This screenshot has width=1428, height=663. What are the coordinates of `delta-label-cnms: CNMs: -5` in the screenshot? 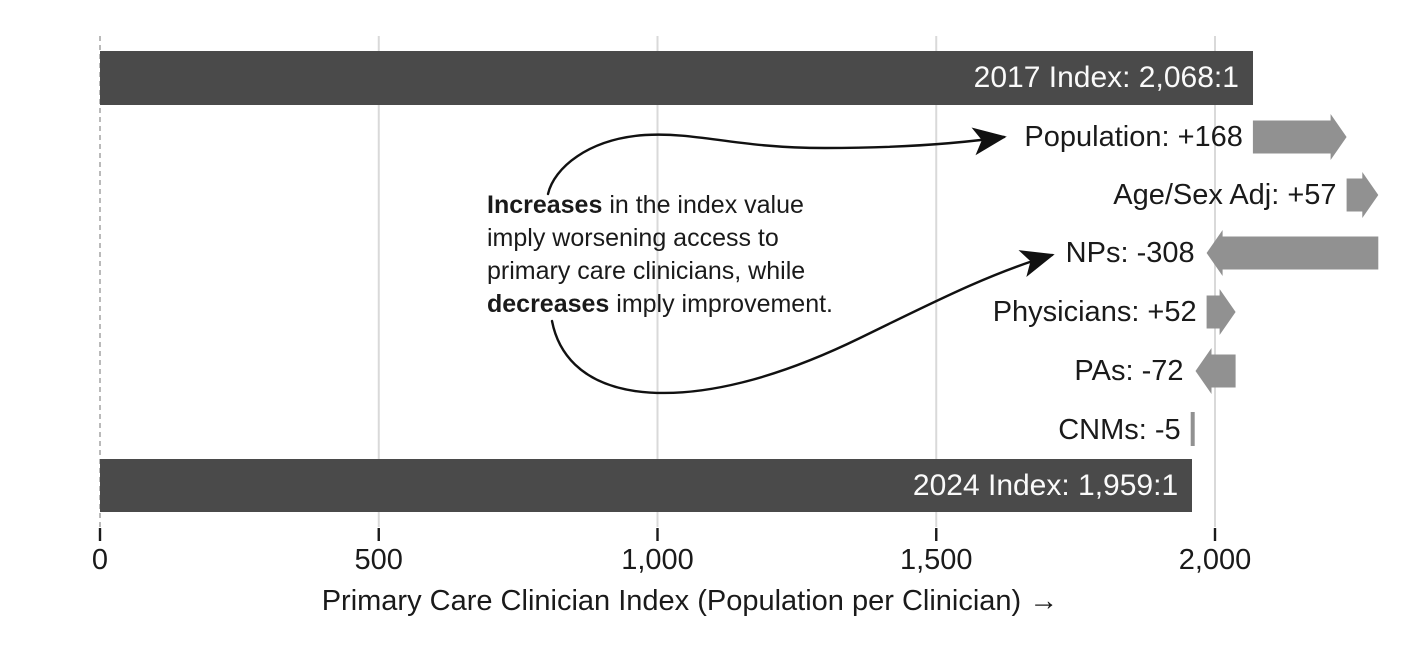 It's located at (1119, 430).